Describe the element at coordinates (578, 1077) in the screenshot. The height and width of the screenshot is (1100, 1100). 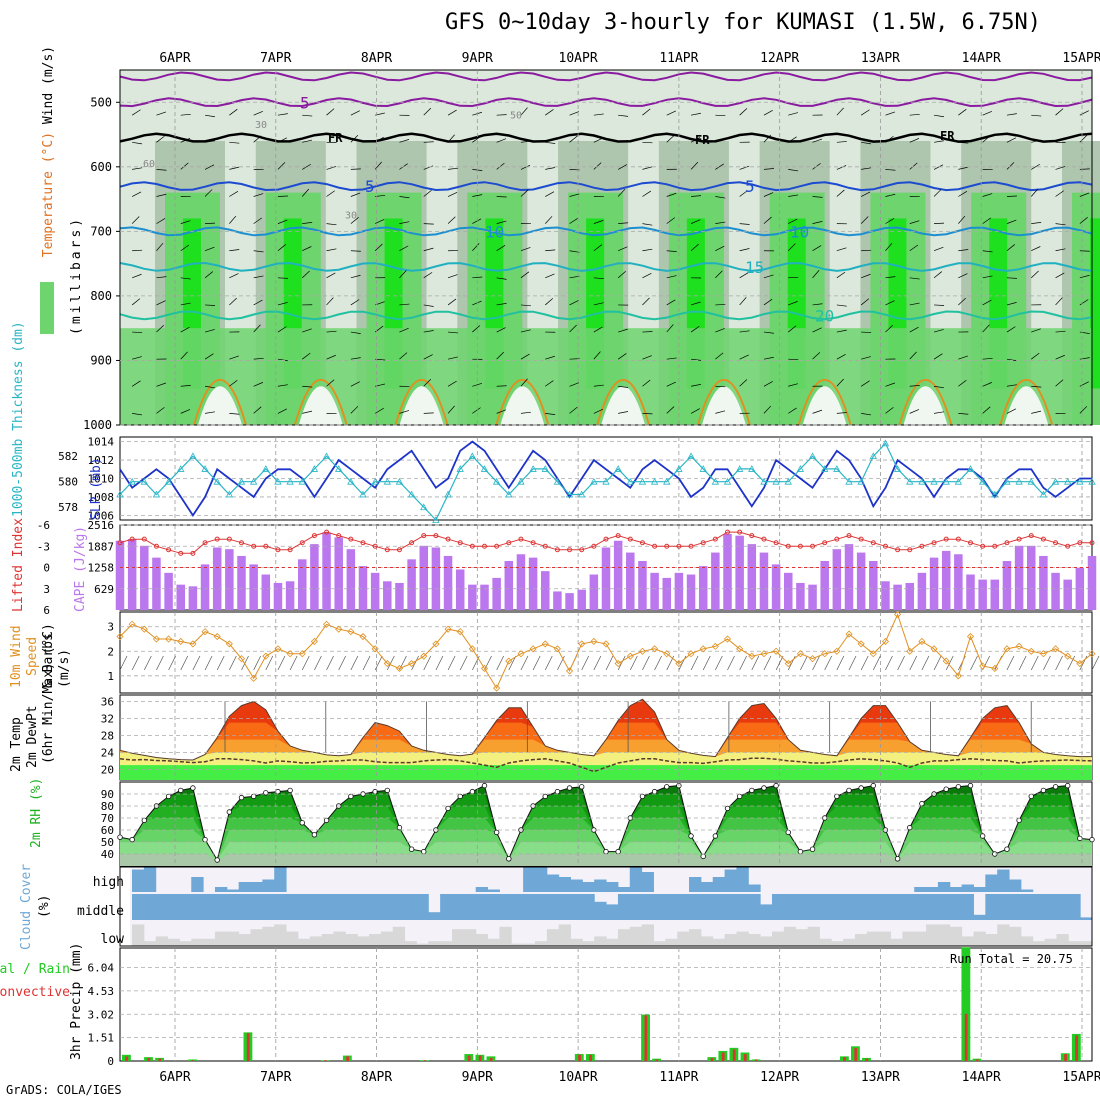
I see `day-label-bottom: 10APR` at that location.